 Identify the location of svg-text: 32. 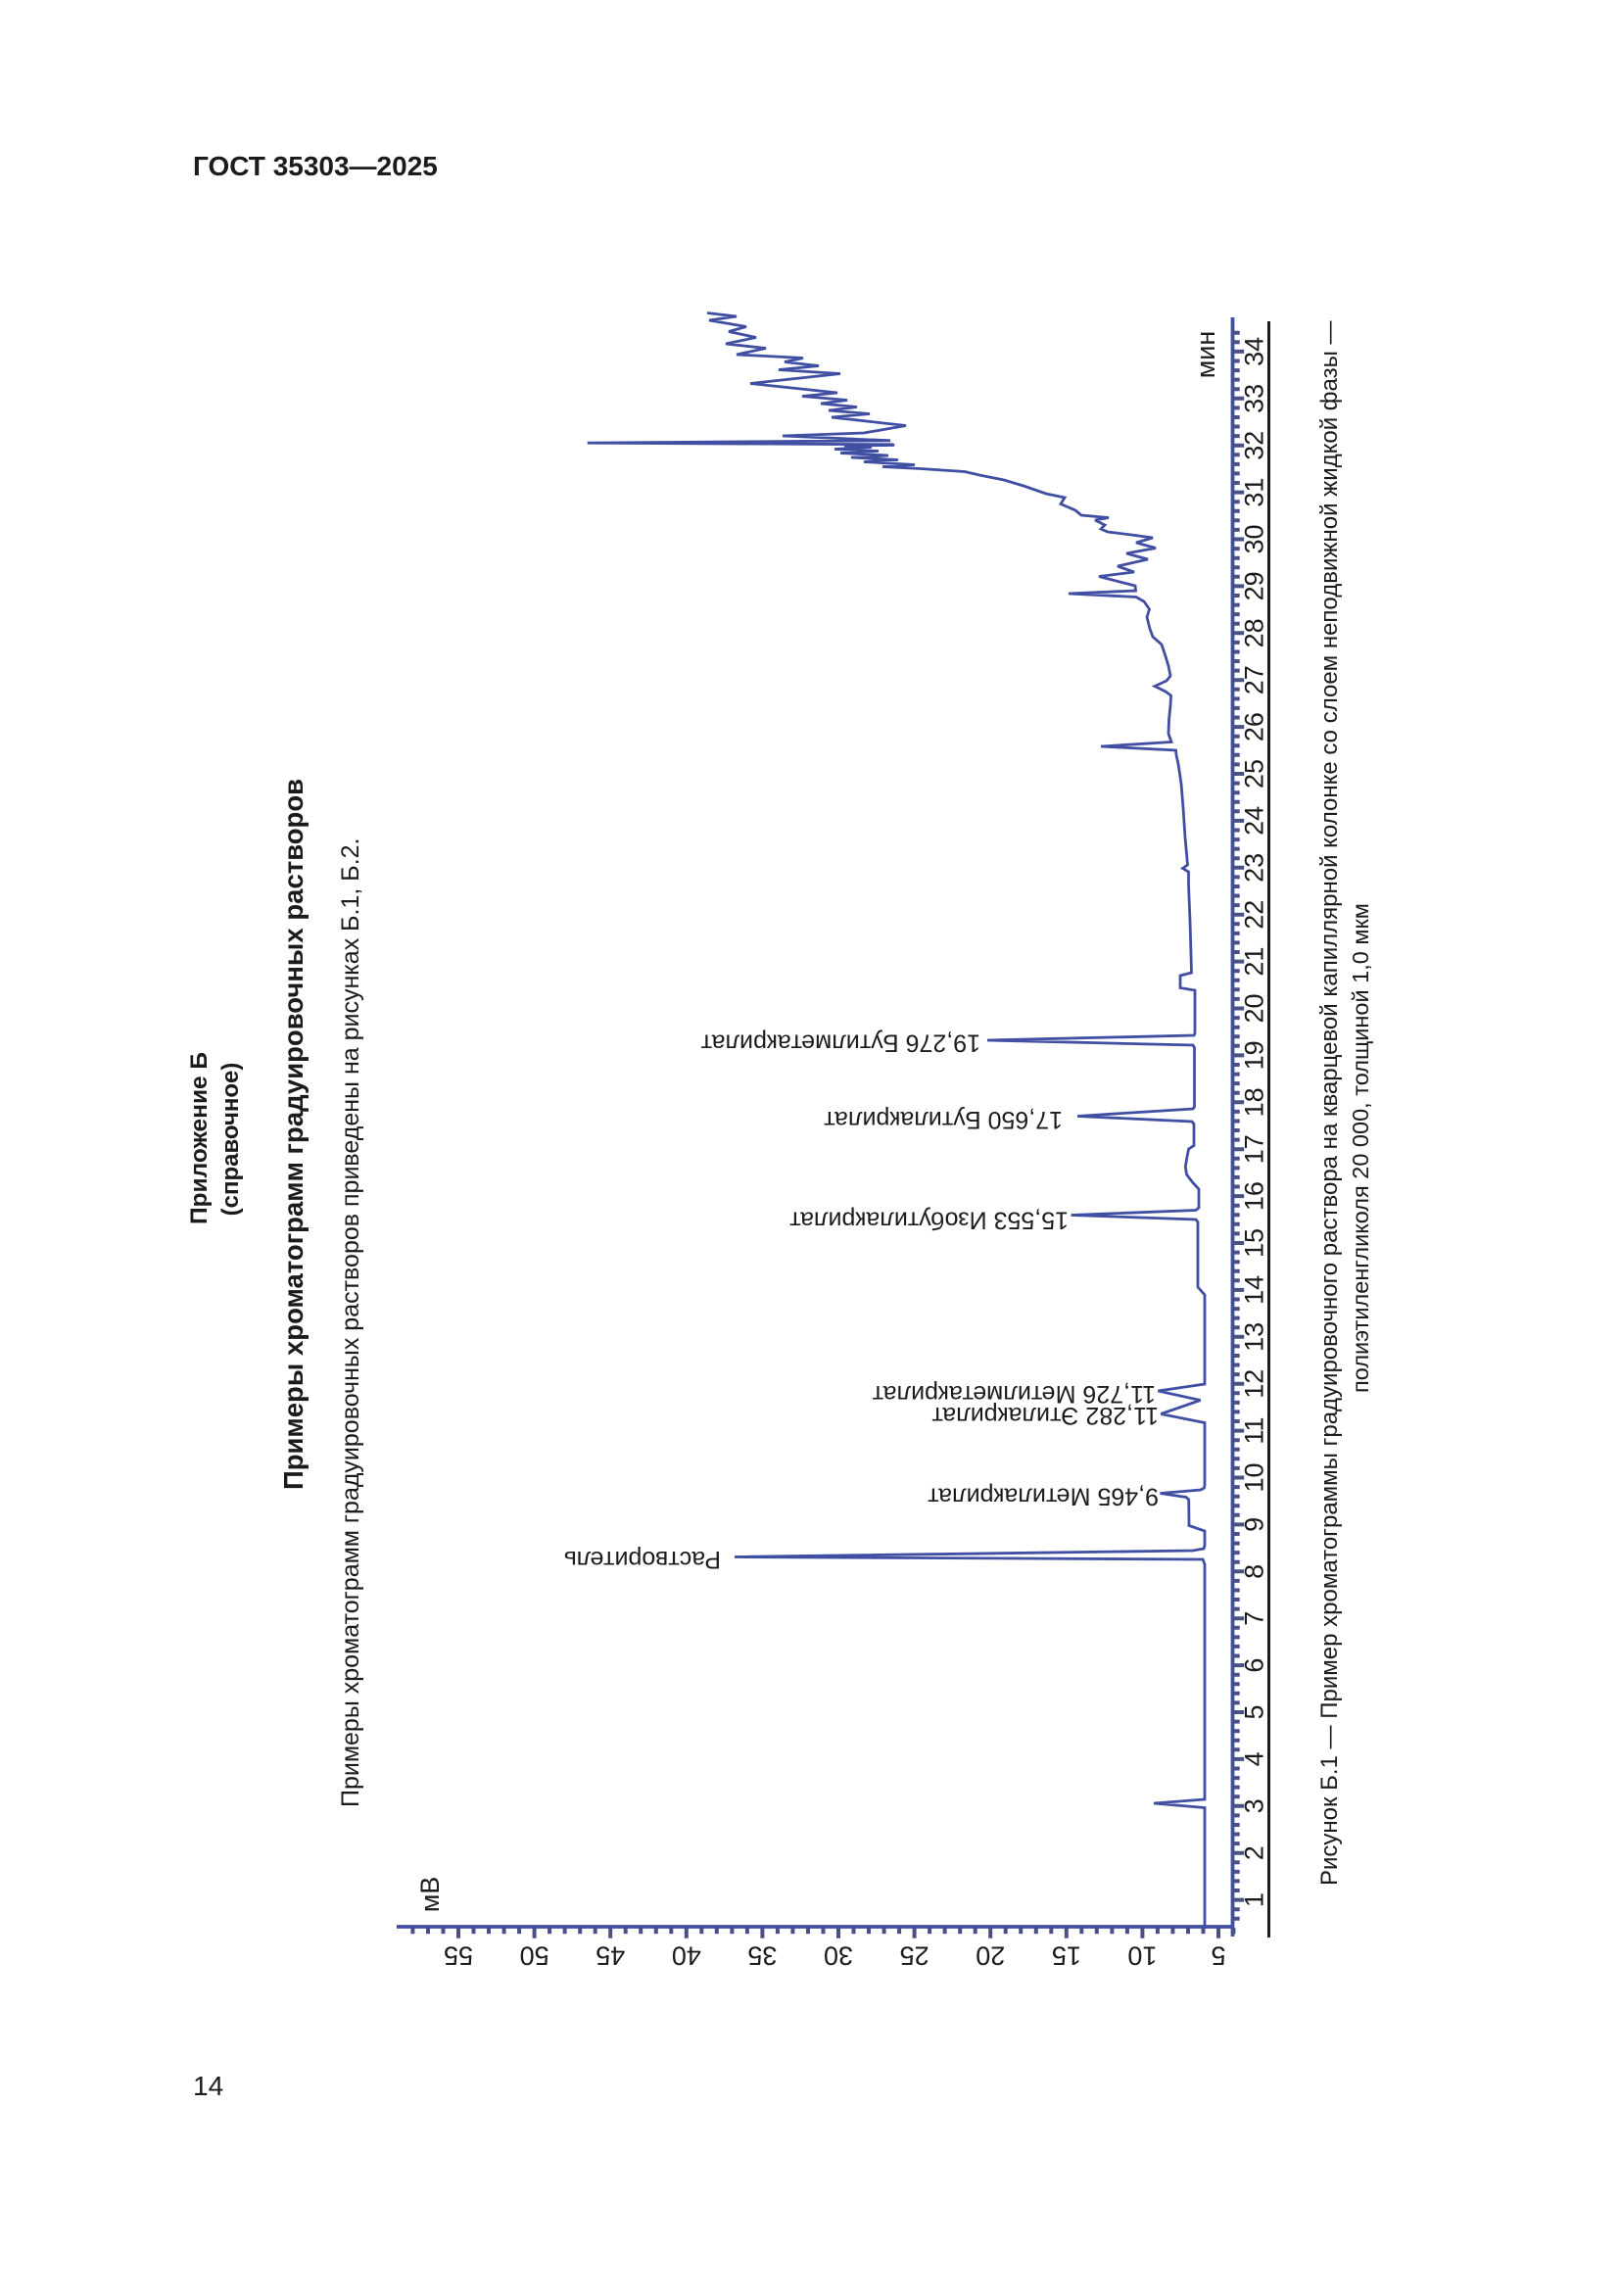
(1254, 446).